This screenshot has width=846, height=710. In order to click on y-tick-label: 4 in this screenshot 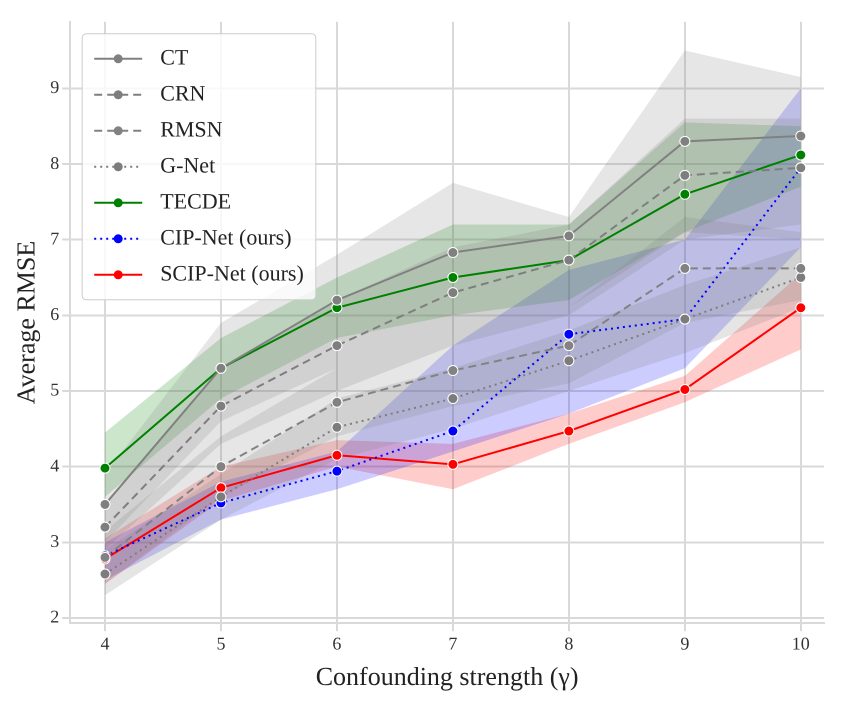, I will do `click(55, 465)`.